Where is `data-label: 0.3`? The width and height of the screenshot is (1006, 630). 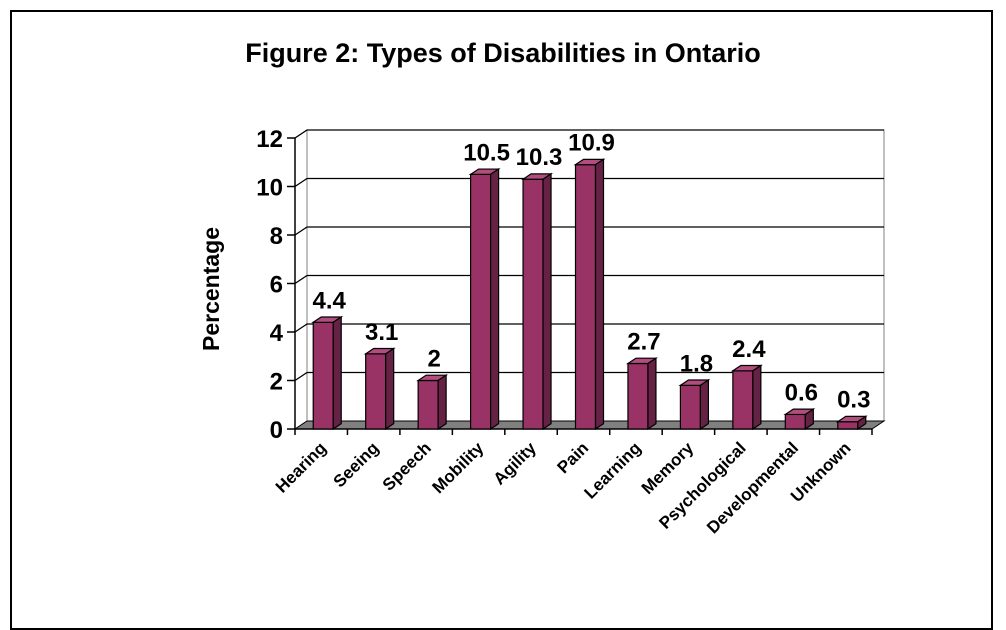 data-label: 0.3 is located at coordinates (853, 400).